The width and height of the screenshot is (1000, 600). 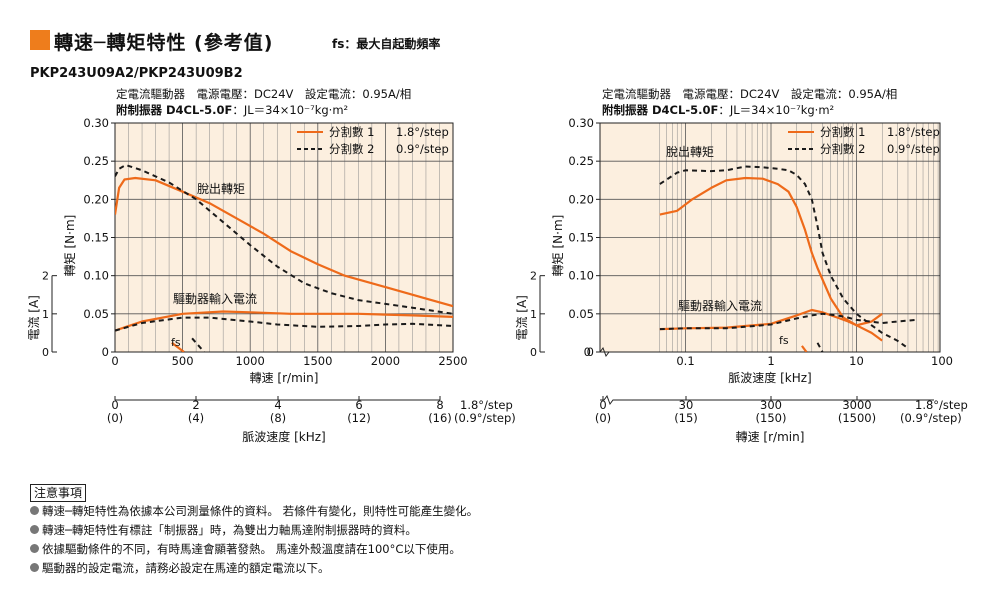 I want to click on chart2-annotation-pullout: 脫出轉矩, so click(x=690, y=151).